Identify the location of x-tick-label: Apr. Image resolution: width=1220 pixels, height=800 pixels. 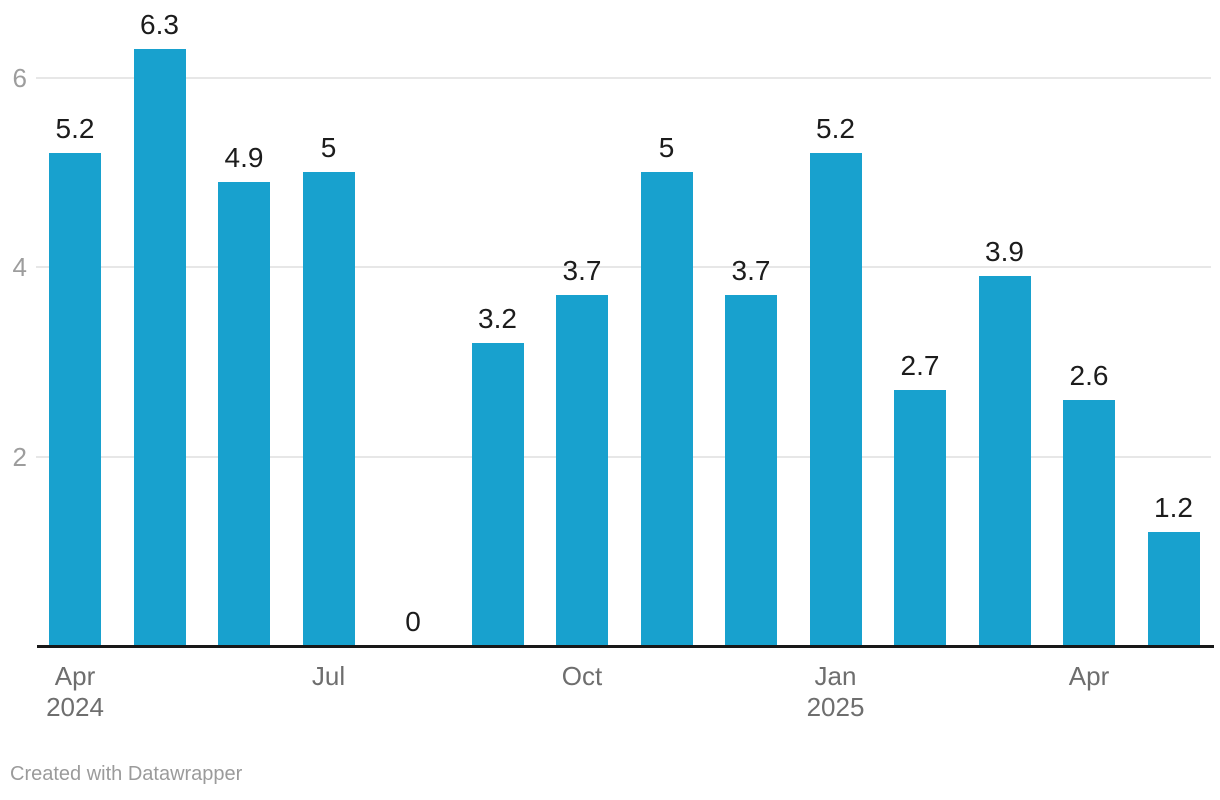
(1089, 676).